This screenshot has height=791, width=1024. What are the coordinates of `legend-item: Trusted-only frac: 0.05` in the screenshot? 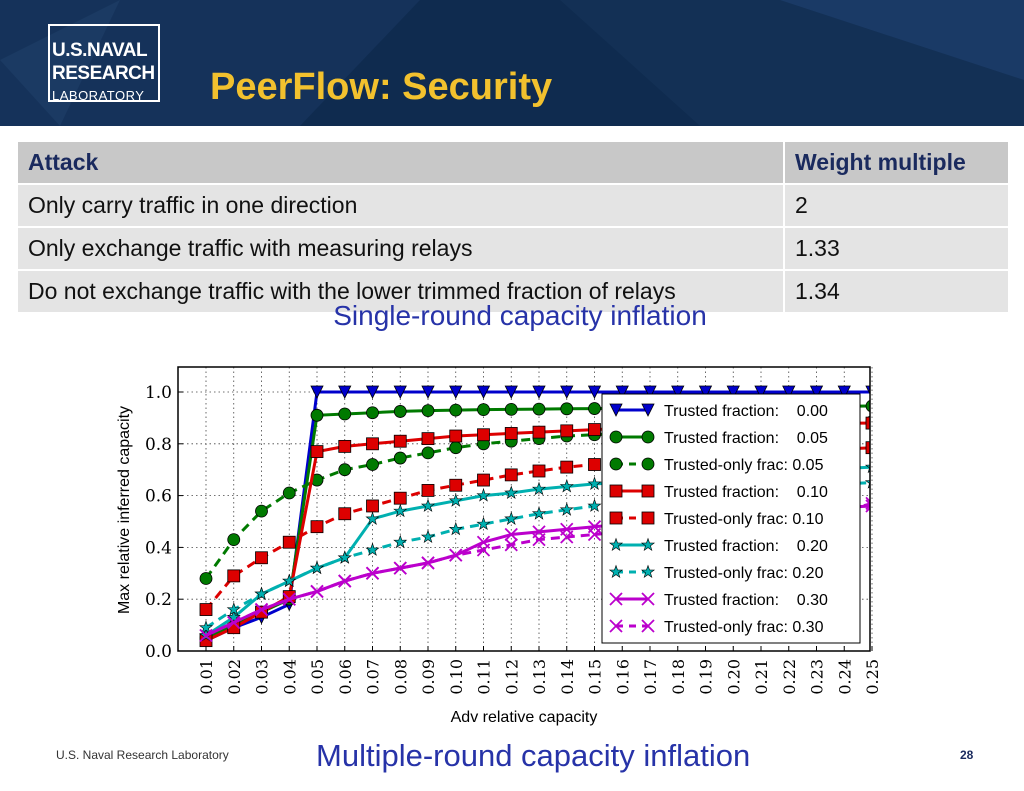 It's located at (716, 465).